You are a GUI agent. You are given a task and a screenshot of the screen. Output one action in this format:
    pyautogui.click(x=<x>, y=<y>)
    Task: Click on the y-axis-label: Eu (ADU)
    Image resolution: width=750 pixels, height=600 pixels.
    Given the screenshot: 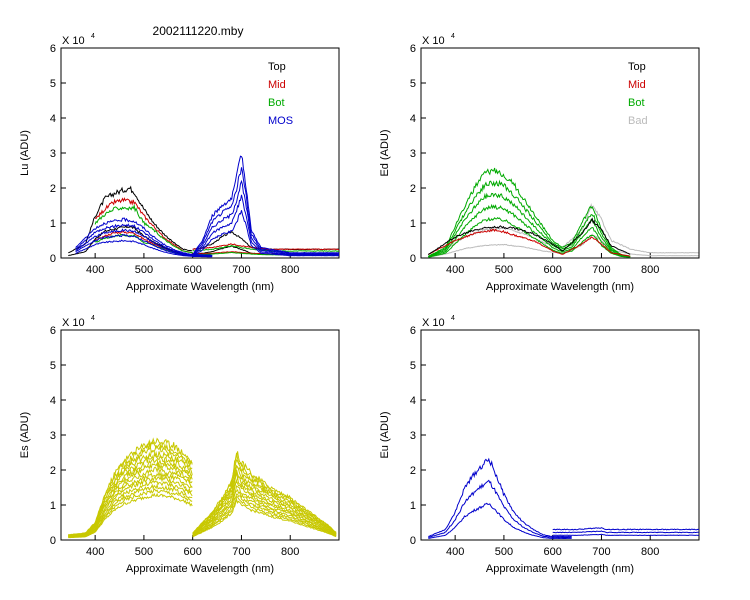 What is the action you would take?
    pyautogui.click(x=385, y=434)
    